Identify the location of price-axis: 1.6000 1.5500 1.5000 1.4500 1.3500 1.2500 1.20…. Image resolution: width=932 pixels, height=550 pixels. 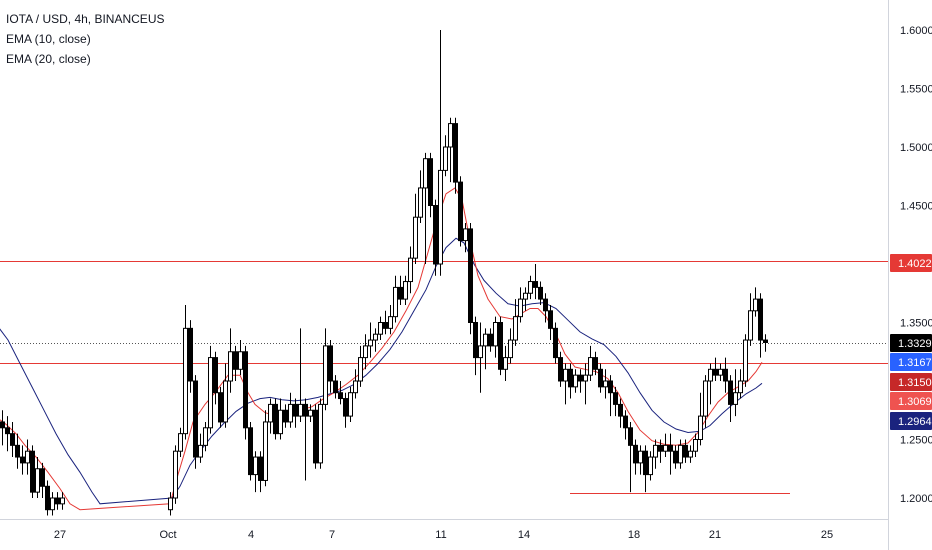
(916, 265).